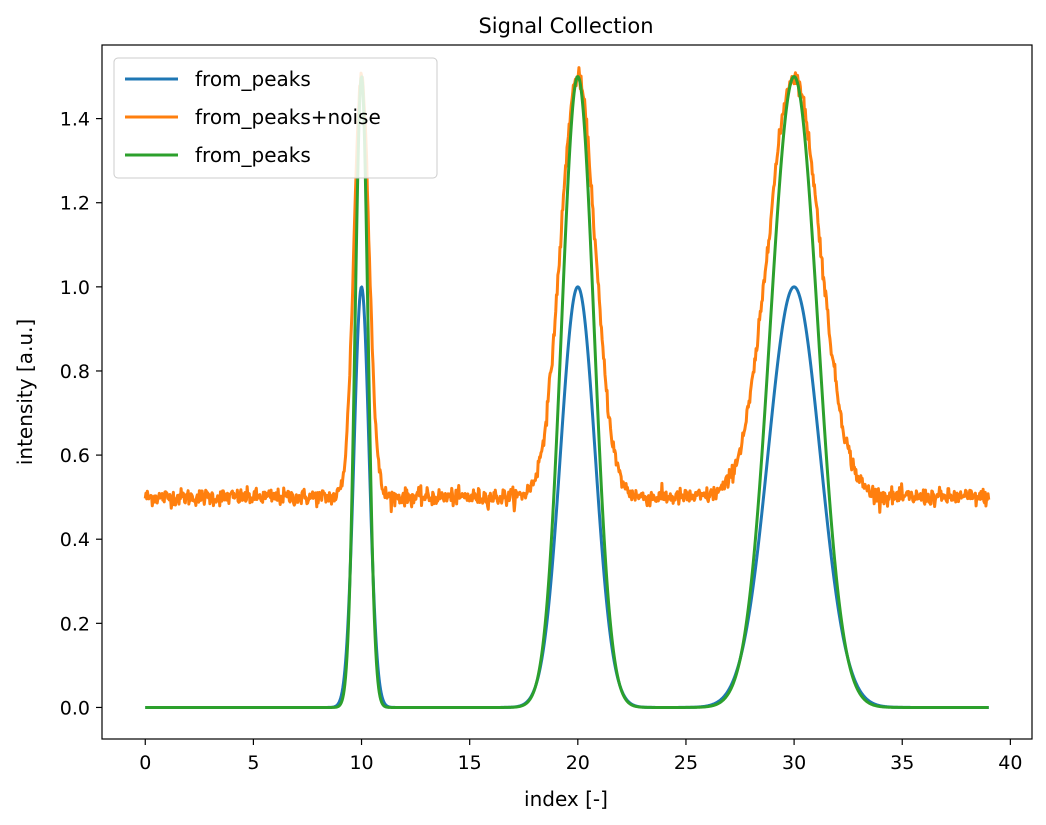 The image size is (1046, 825). Describe the element at coordinates (75, 456) in the screenshot. I see `y-tick-label: 0.6` at that location.